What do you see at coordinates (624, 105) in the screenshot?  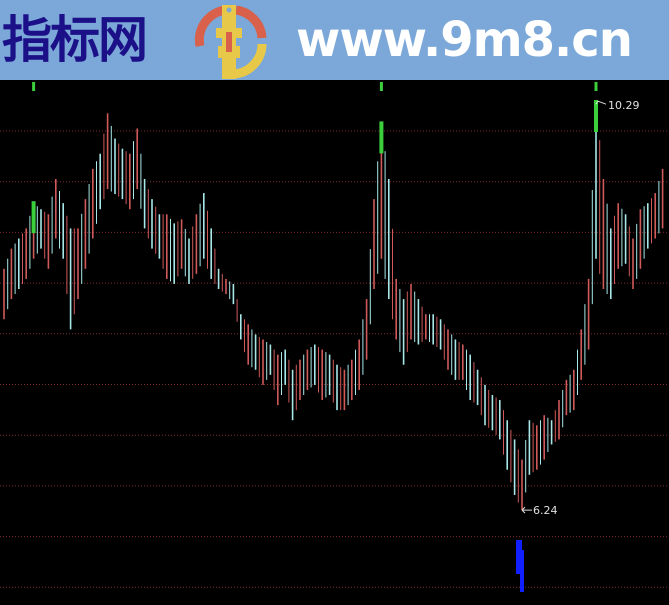 I see `high-price-label: 10.29` at bounding box center [624, 105].